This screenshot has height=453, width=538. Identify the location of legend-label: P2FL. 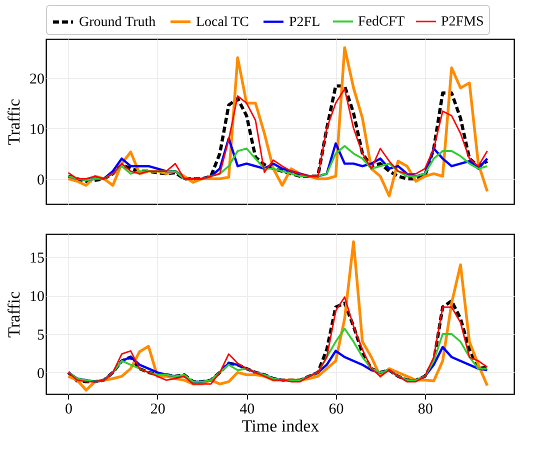
(304, 22).